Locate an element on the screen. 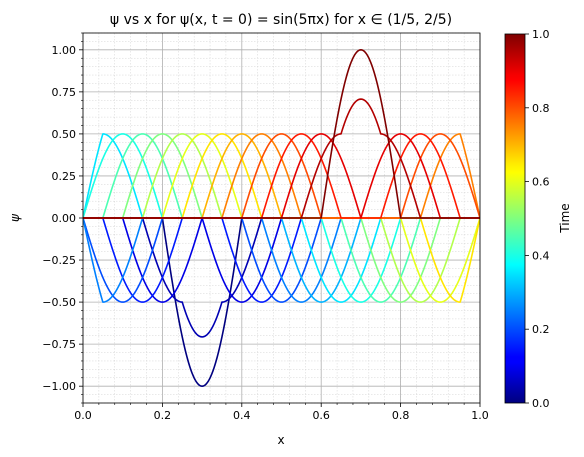 Image resolution: width=584 pixels, height=457 pixels. y-tick-label: −1.00 is located at coordinates (59, 386).